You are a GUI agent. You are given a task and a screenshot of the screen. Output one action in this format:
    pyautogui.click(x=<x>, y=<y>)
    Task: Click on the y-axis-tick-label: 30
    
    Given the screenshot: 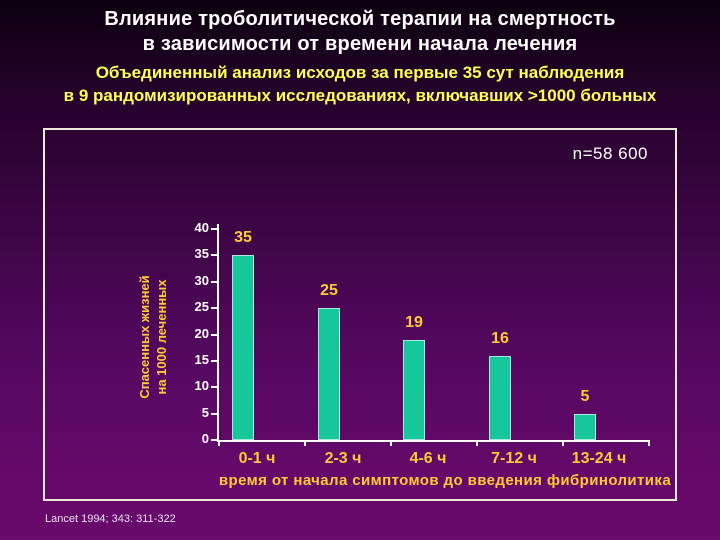 What is the action you would take?
    pyautogui.click(x=201, y=280)
    